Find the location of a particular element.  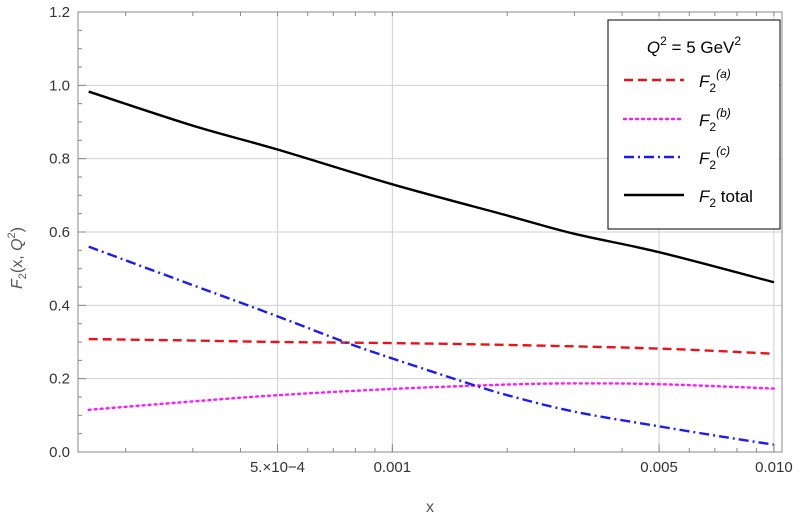

legend-item-f2-total: F2 total is located at coordinates (688, 198).